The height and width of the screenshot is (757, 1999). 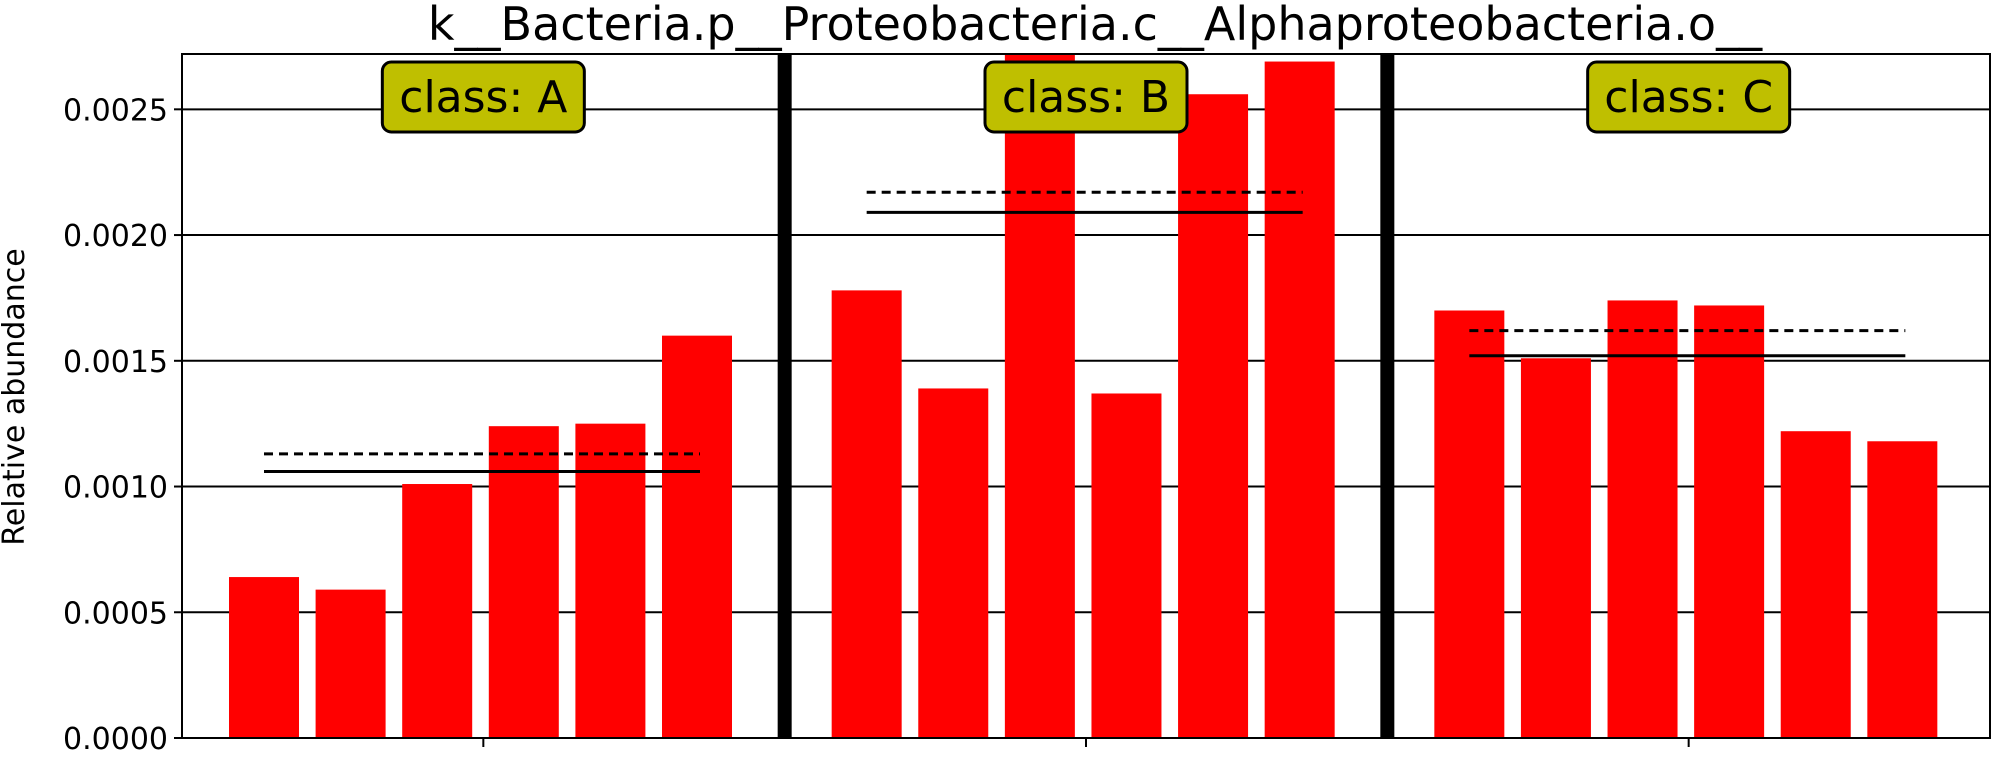 I want to click on y-axis-label: Relative abundance, so click(x=16, y=396).